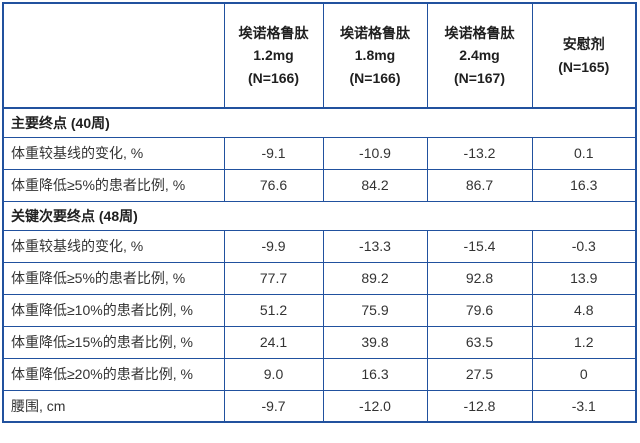  I want to click on section-title: 关键次要终点 (48周), so click(319, 215).